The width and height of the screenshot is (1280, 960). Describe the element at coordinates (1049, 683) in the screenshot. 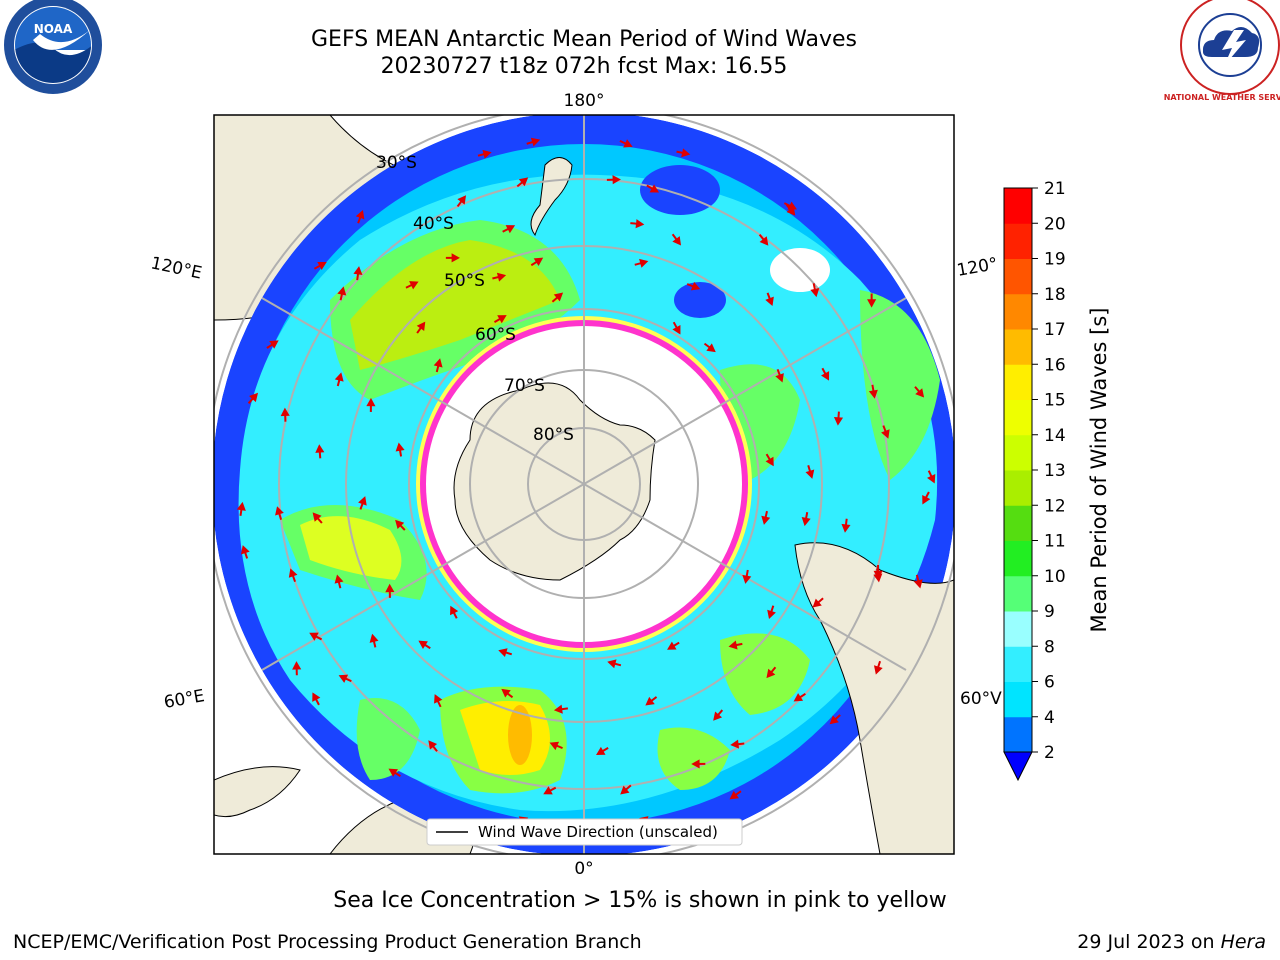

I see `colorbar-tick-label: 6` at that location.